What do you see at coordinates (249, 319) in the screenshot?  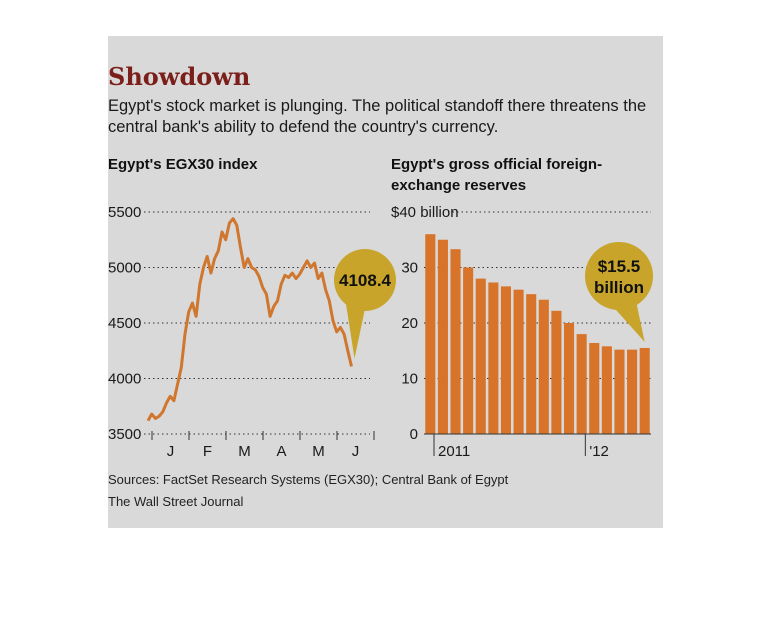 I see `egx30-line-series` at bounding box center [249, 319].